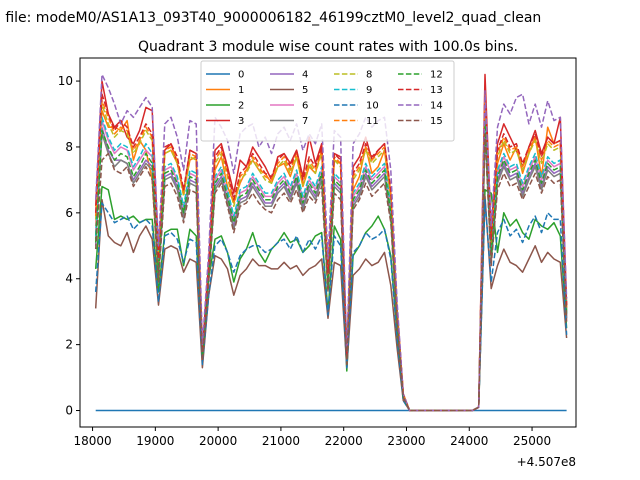 The image size is (640, 480). I want to click on legend-label-11: 11, so click(372, 121).